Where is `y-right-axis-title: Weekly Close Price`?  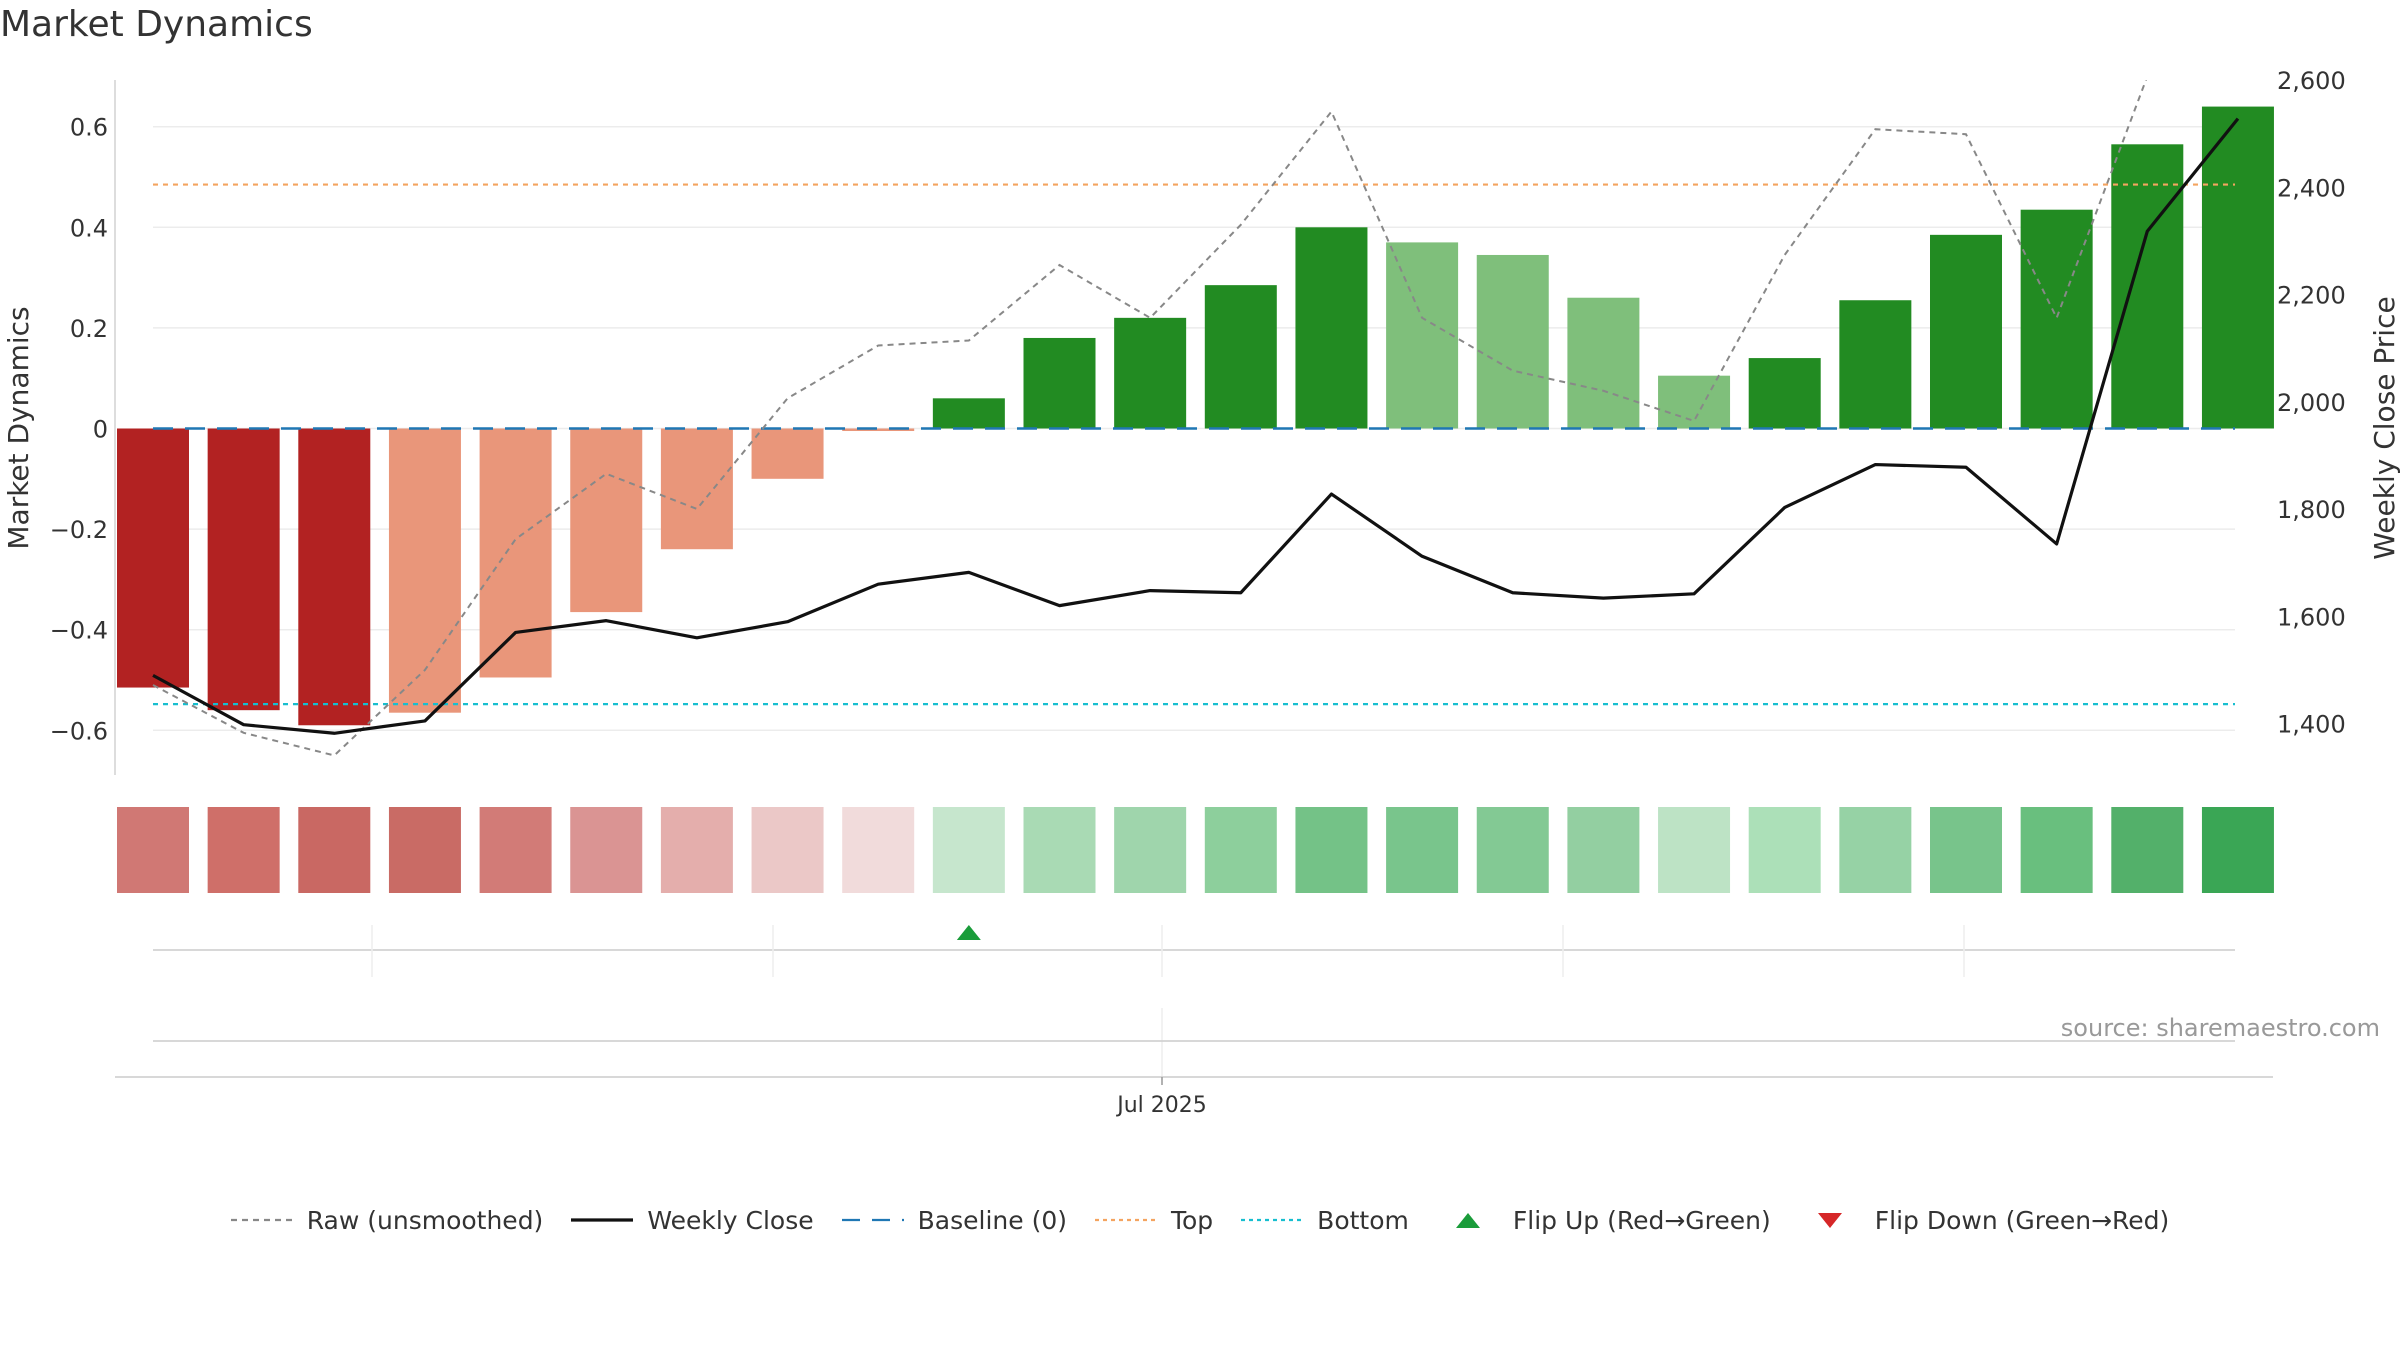 y-right-axis-title: Weekly Close Price is located at coordinates (2384, 427).